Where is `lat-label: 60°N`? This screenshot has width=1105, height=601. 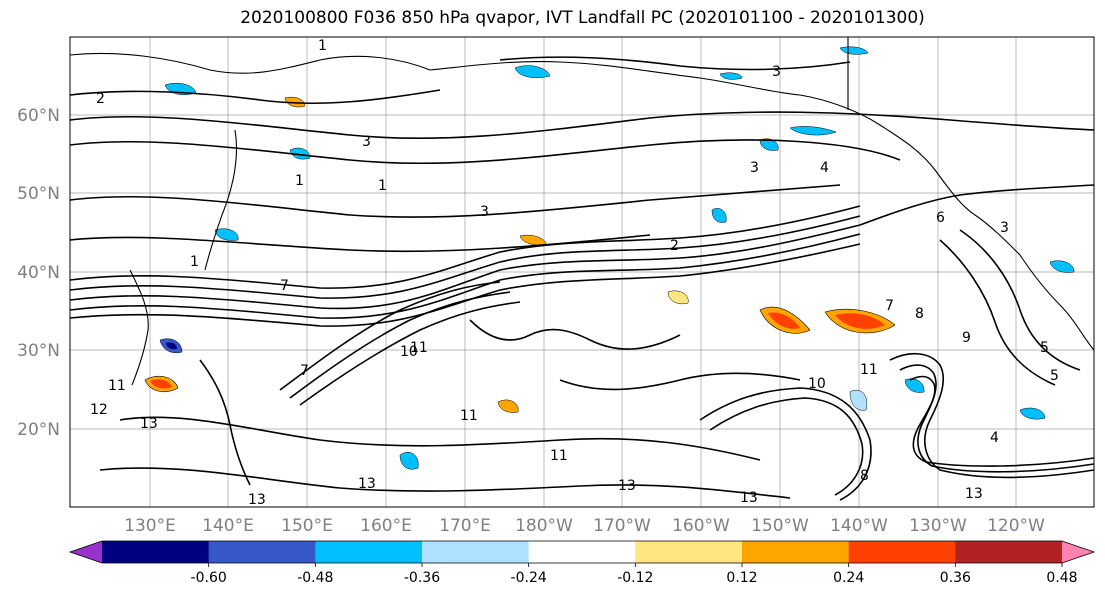
lat-label: 60°N is located at coordinates (38, 116).